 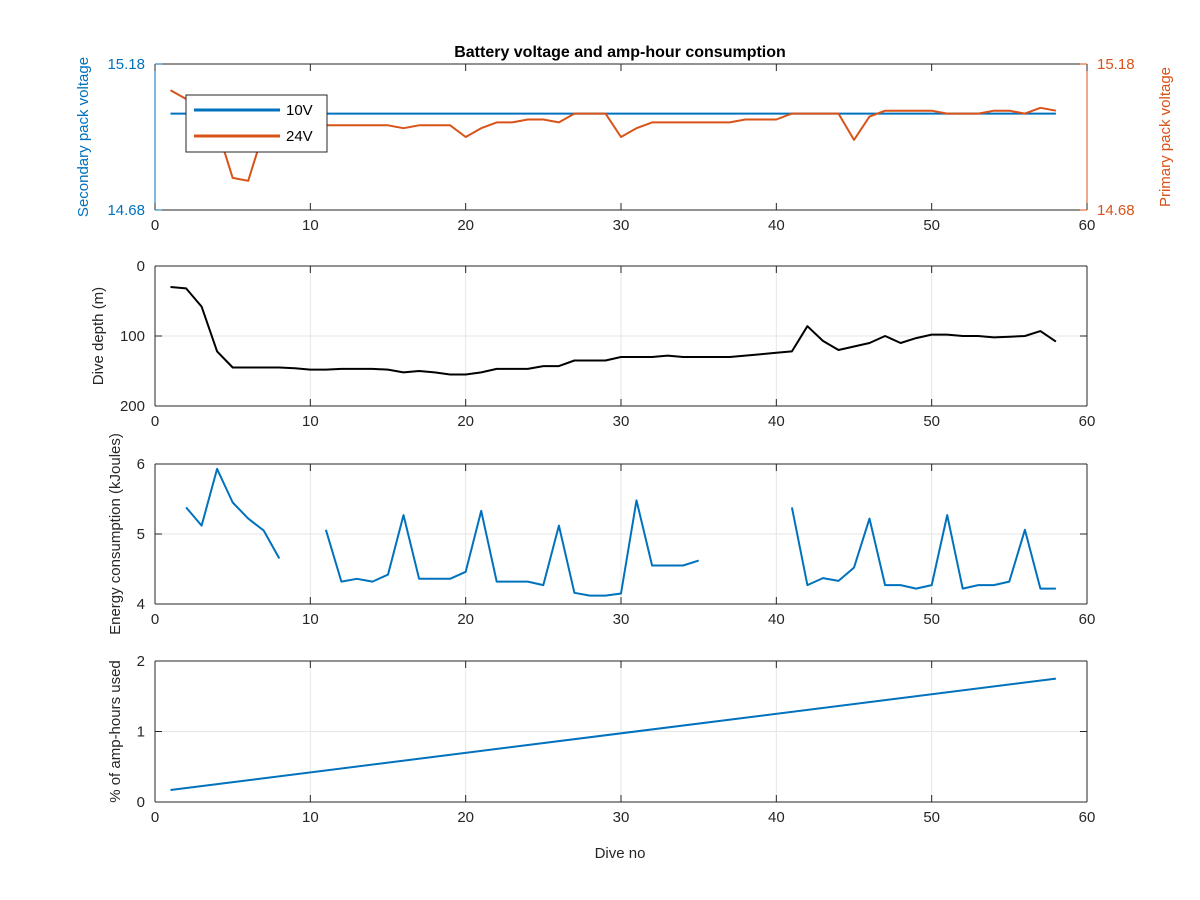 I want to click on y-right-tick-label: 14.68, so click(x=1116, y=210).